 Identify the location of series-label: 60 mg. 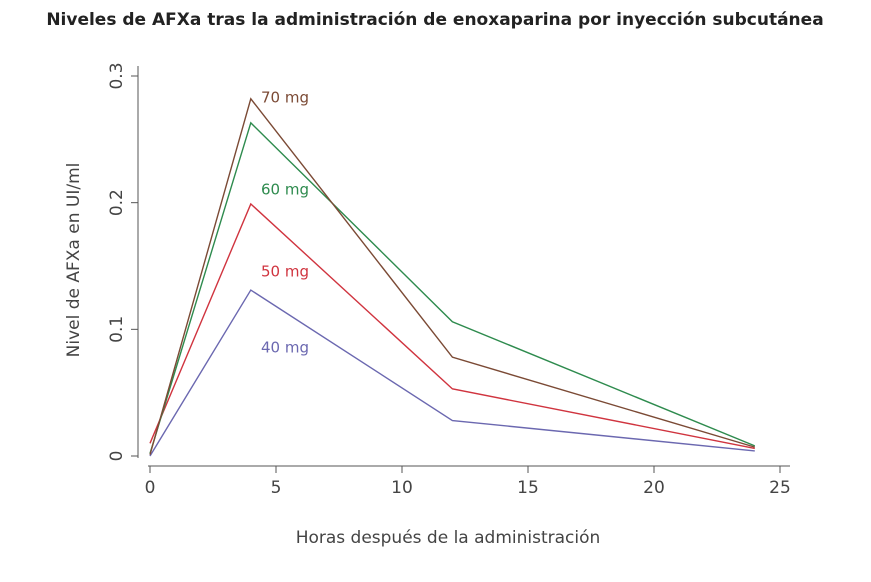
(285, 190).